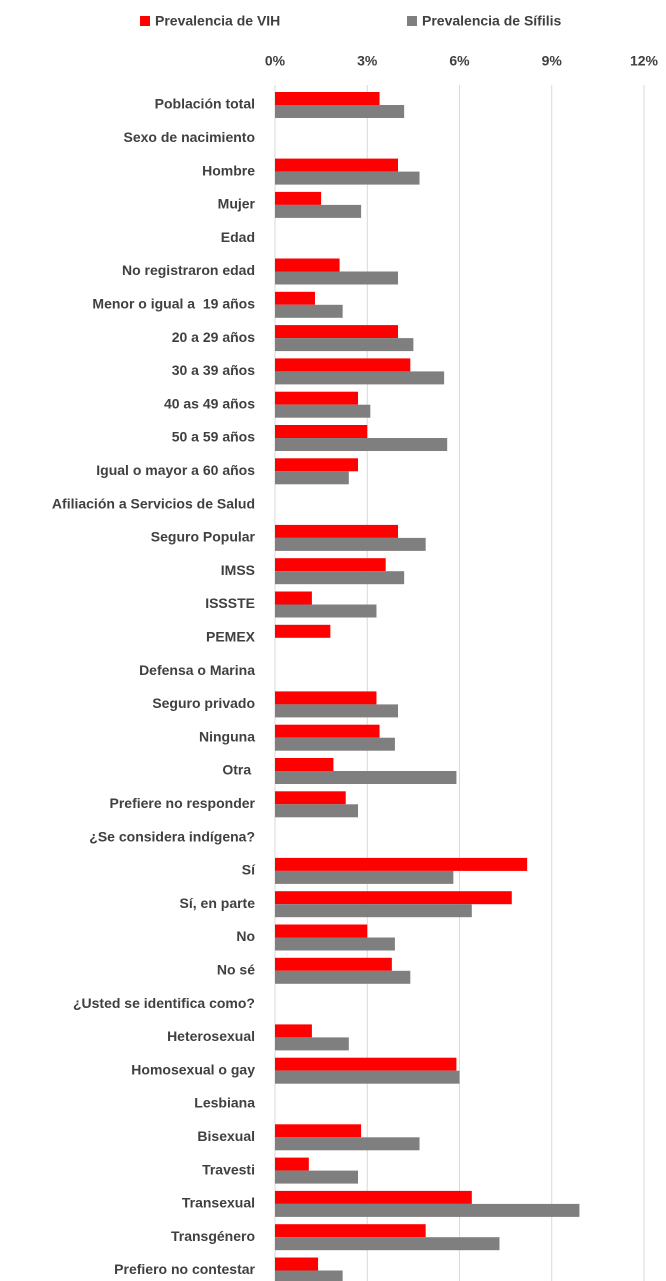  What do you see at coordinates (184, 1269) in the screenshot?
I see `y-tick-label: Prefiero no contestar` at bounding box center [184, 1269].